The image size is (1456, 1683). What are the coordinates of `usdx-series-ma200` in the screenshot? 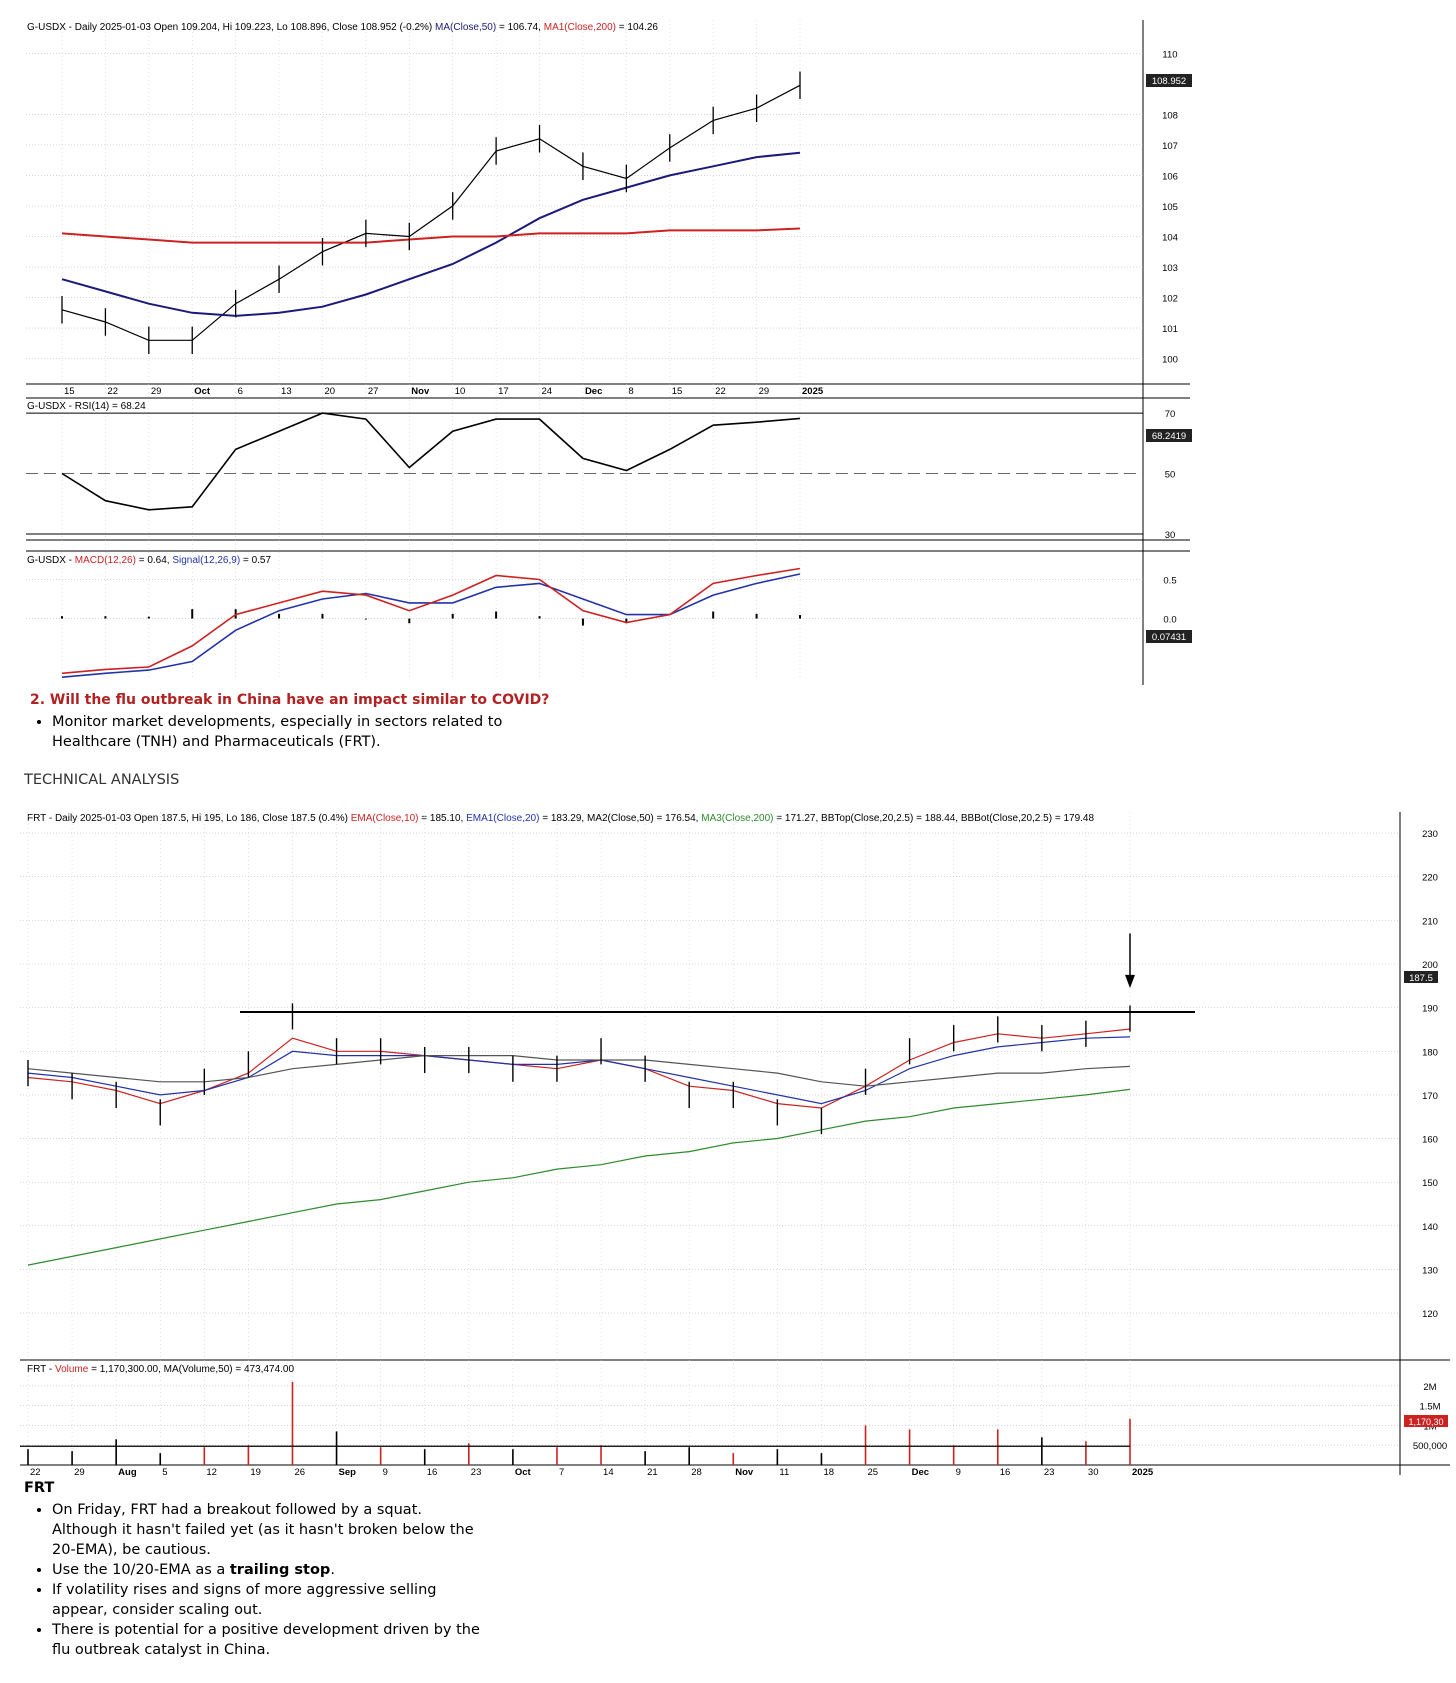 It's located at (431, 235).